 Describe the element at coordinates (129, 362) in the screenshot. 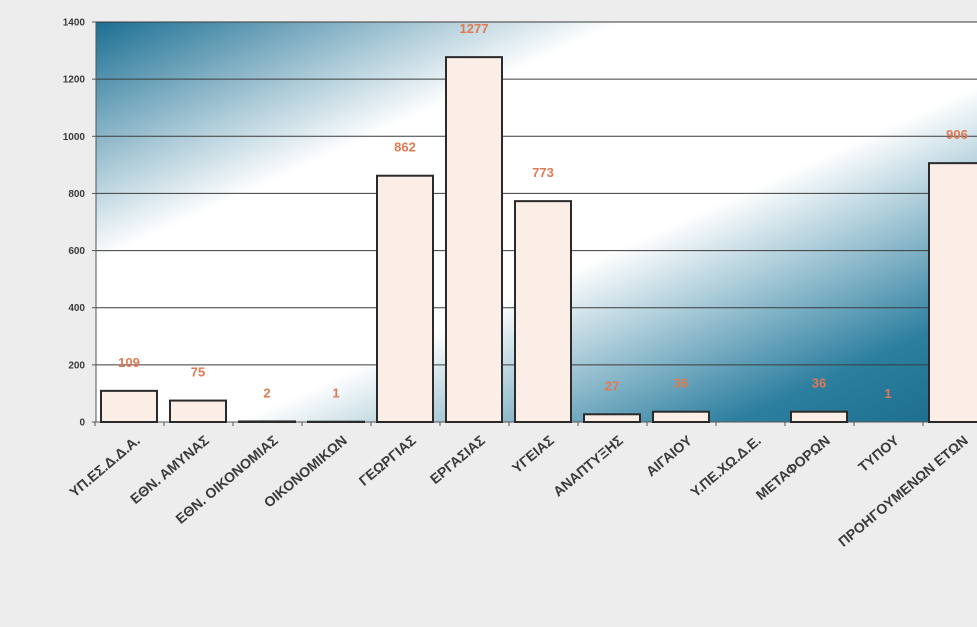

I see `data-label: 109` at that location.